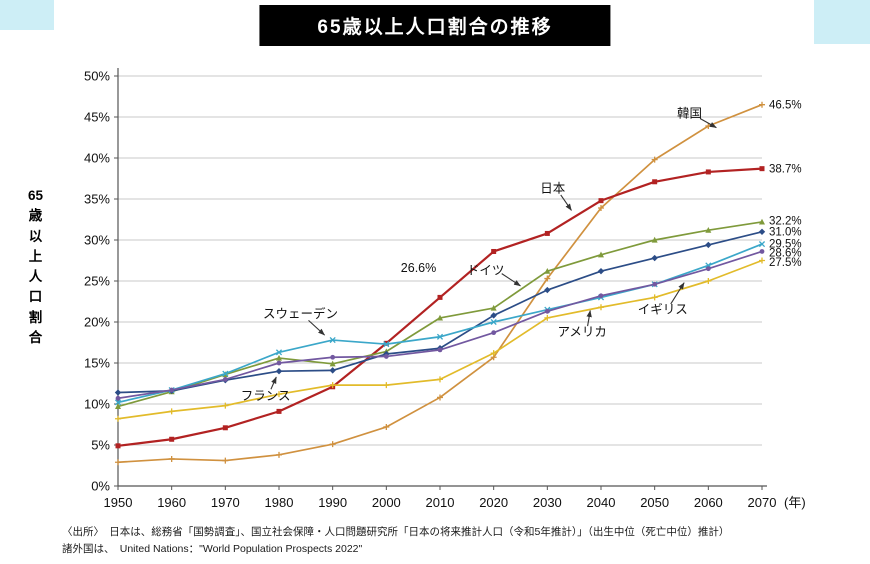  What do you see at coordinates (97, 322) in the screenshot?
I see `svg-text: 20%` at bounding box center [97, 322].